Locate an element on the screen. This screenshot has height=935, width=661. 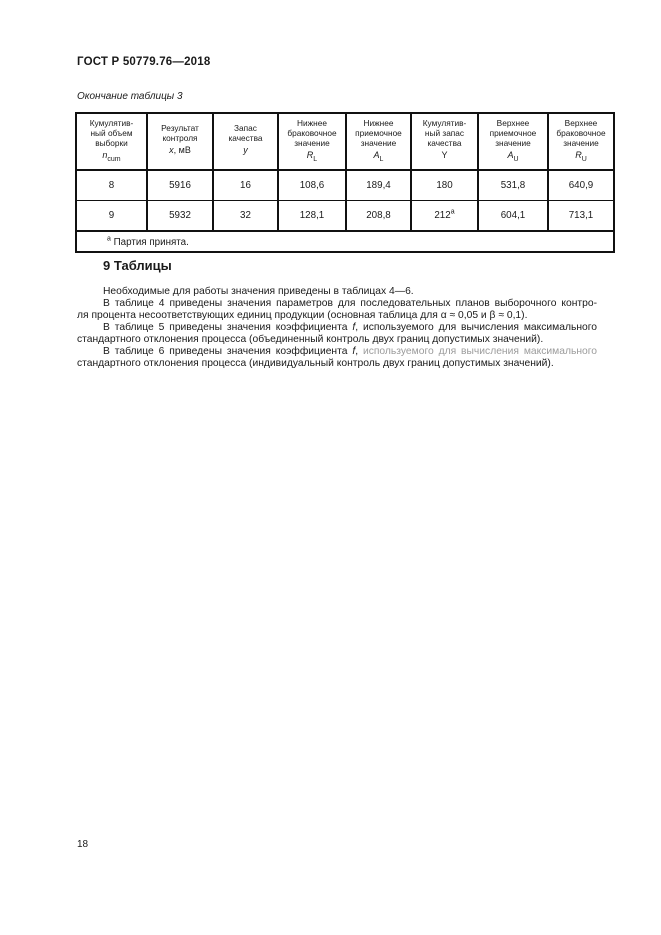
col-header-upper-acceptance: Верхнее приемочное значение AU is located at coordinates (513, 141).